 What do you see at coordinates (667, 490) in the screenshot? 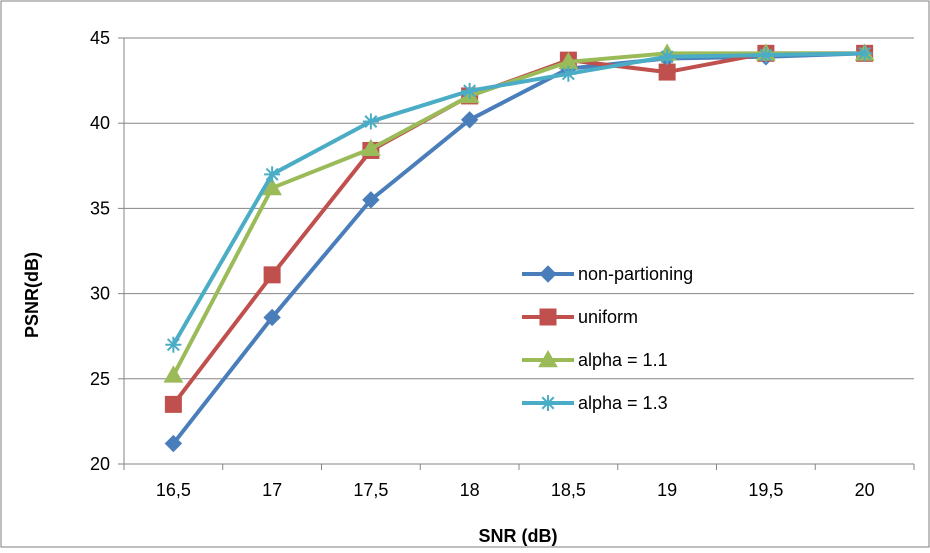
I see `x-tick-label: 19` at bounding box center [667, 490].